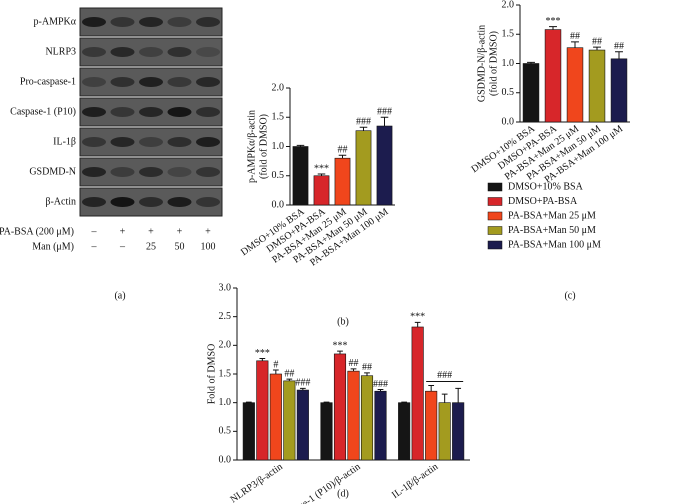 This screenshot has height=504, width=682. I want to click on y-tick-label: 2.5, so click(225, 316).